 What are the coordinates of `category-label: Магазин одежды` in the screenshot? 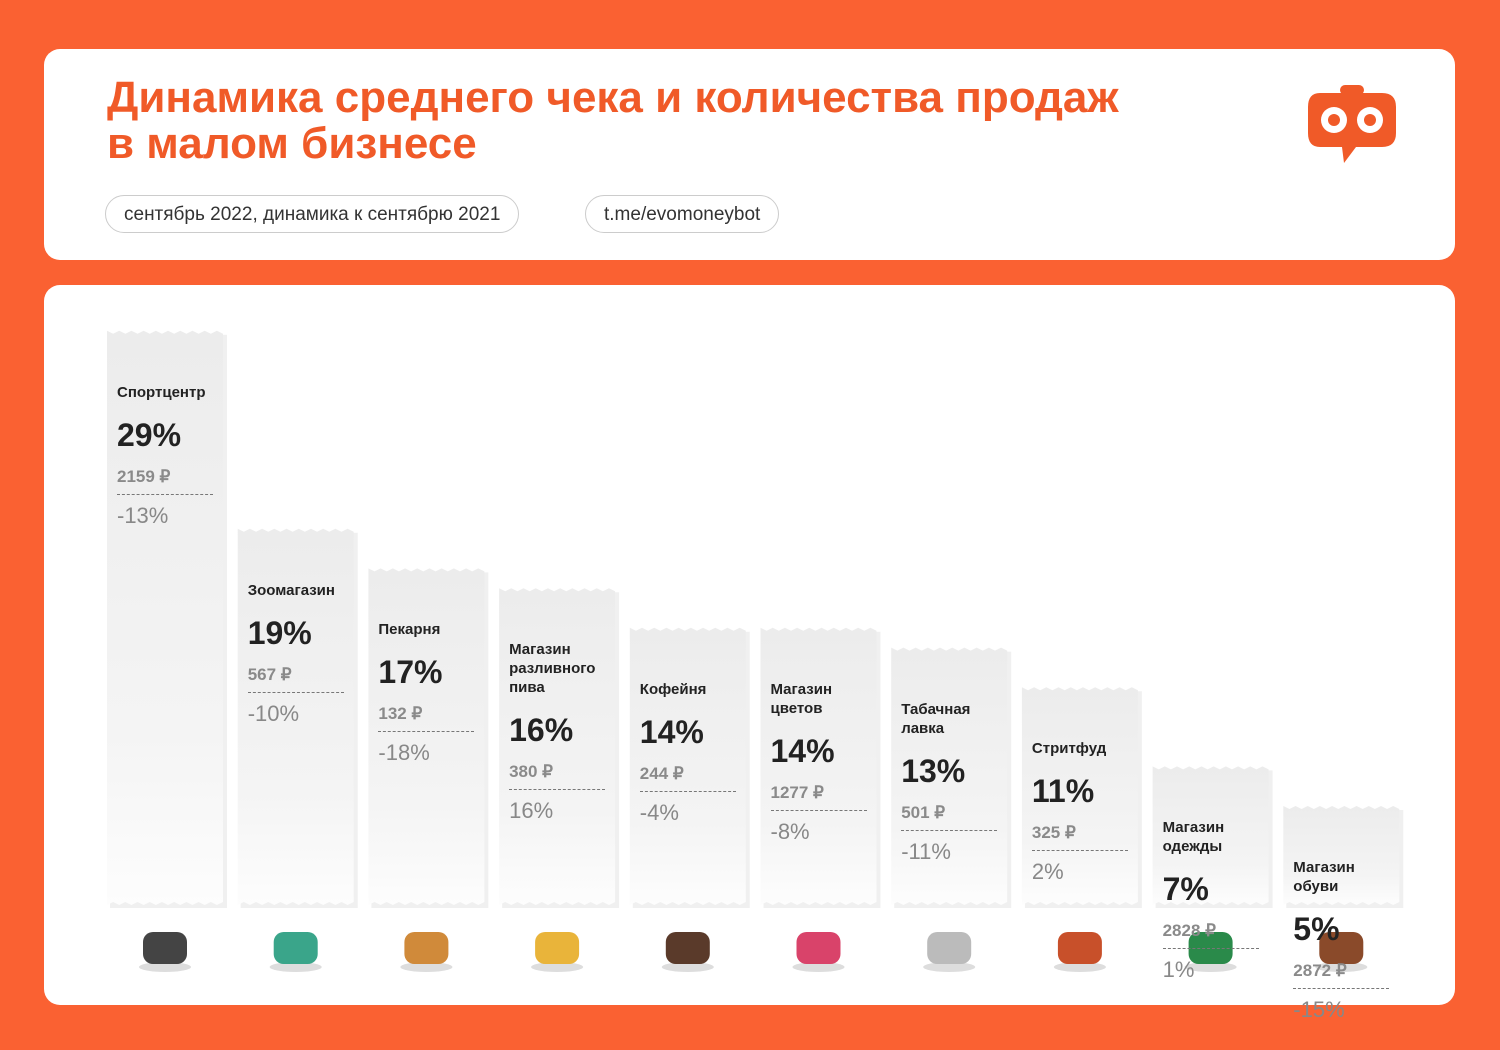 It's located at (1193, 837).